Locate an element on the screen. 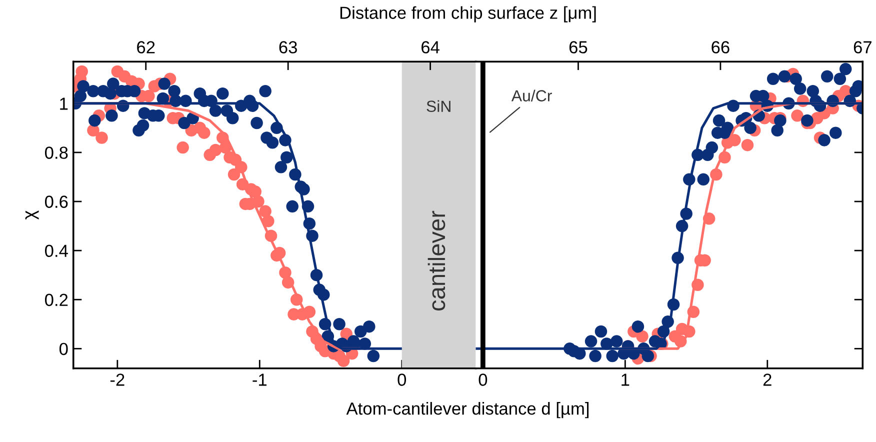 The height and width of the screenshot is (442, 876). y-axis-title: χ is located at coordinates (32, 215).